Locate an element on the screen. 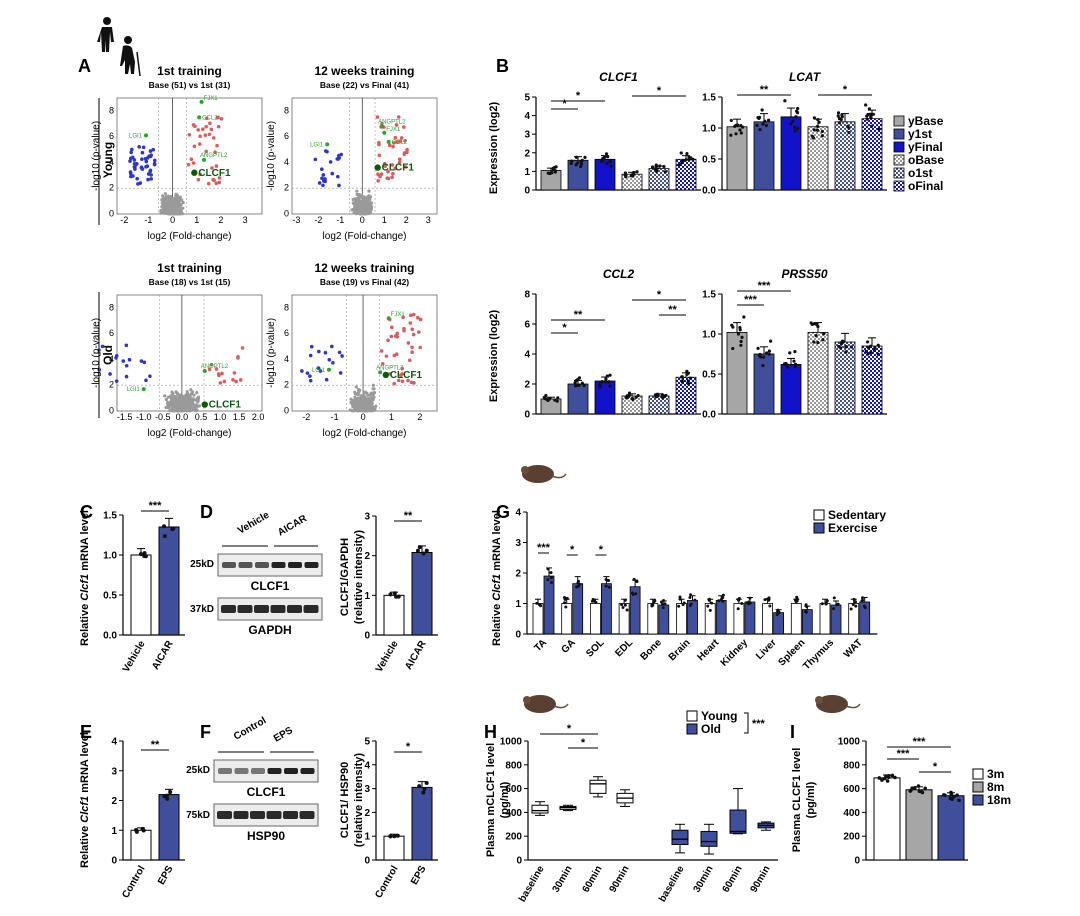  i-sig-label: * is located at coordinates (935, 767).